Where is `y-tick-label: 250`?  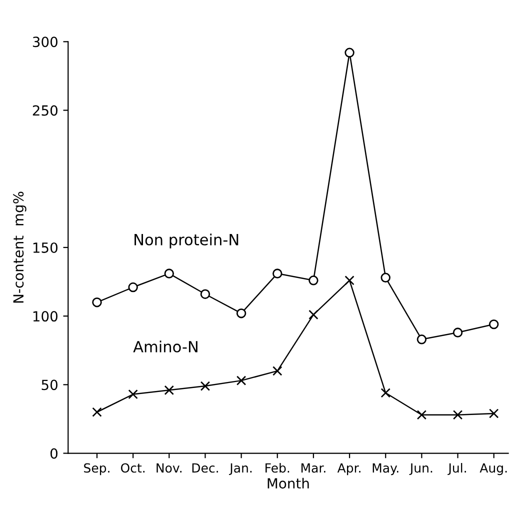
y-tick-label: 250 is located at coordinates (45, 110).